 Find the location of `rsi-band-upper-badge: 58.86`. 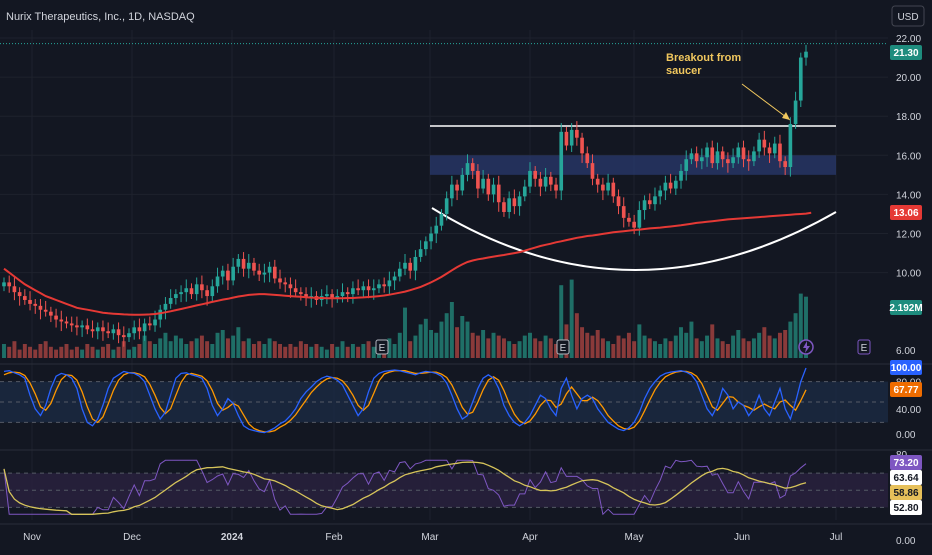

rsi-band-upper-badge: 58.86 is located at coordinates (905, 493).